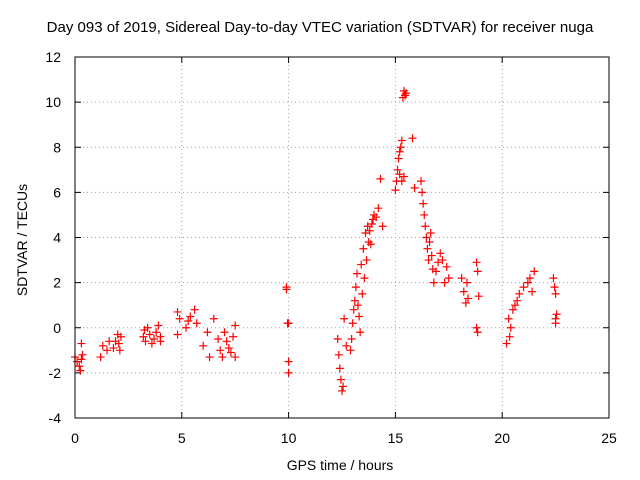 This screenshot has width=640, height=480. Describe the element at coordinates (289, 438) in the screenshot. I see `x-tick-label: 10` at that location.